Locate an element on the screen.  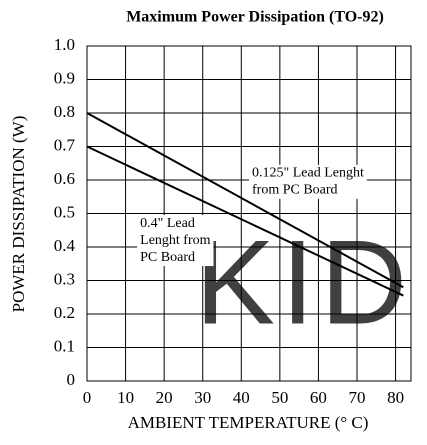
x-tick-label: 80 is located at coordinates (395, 397).